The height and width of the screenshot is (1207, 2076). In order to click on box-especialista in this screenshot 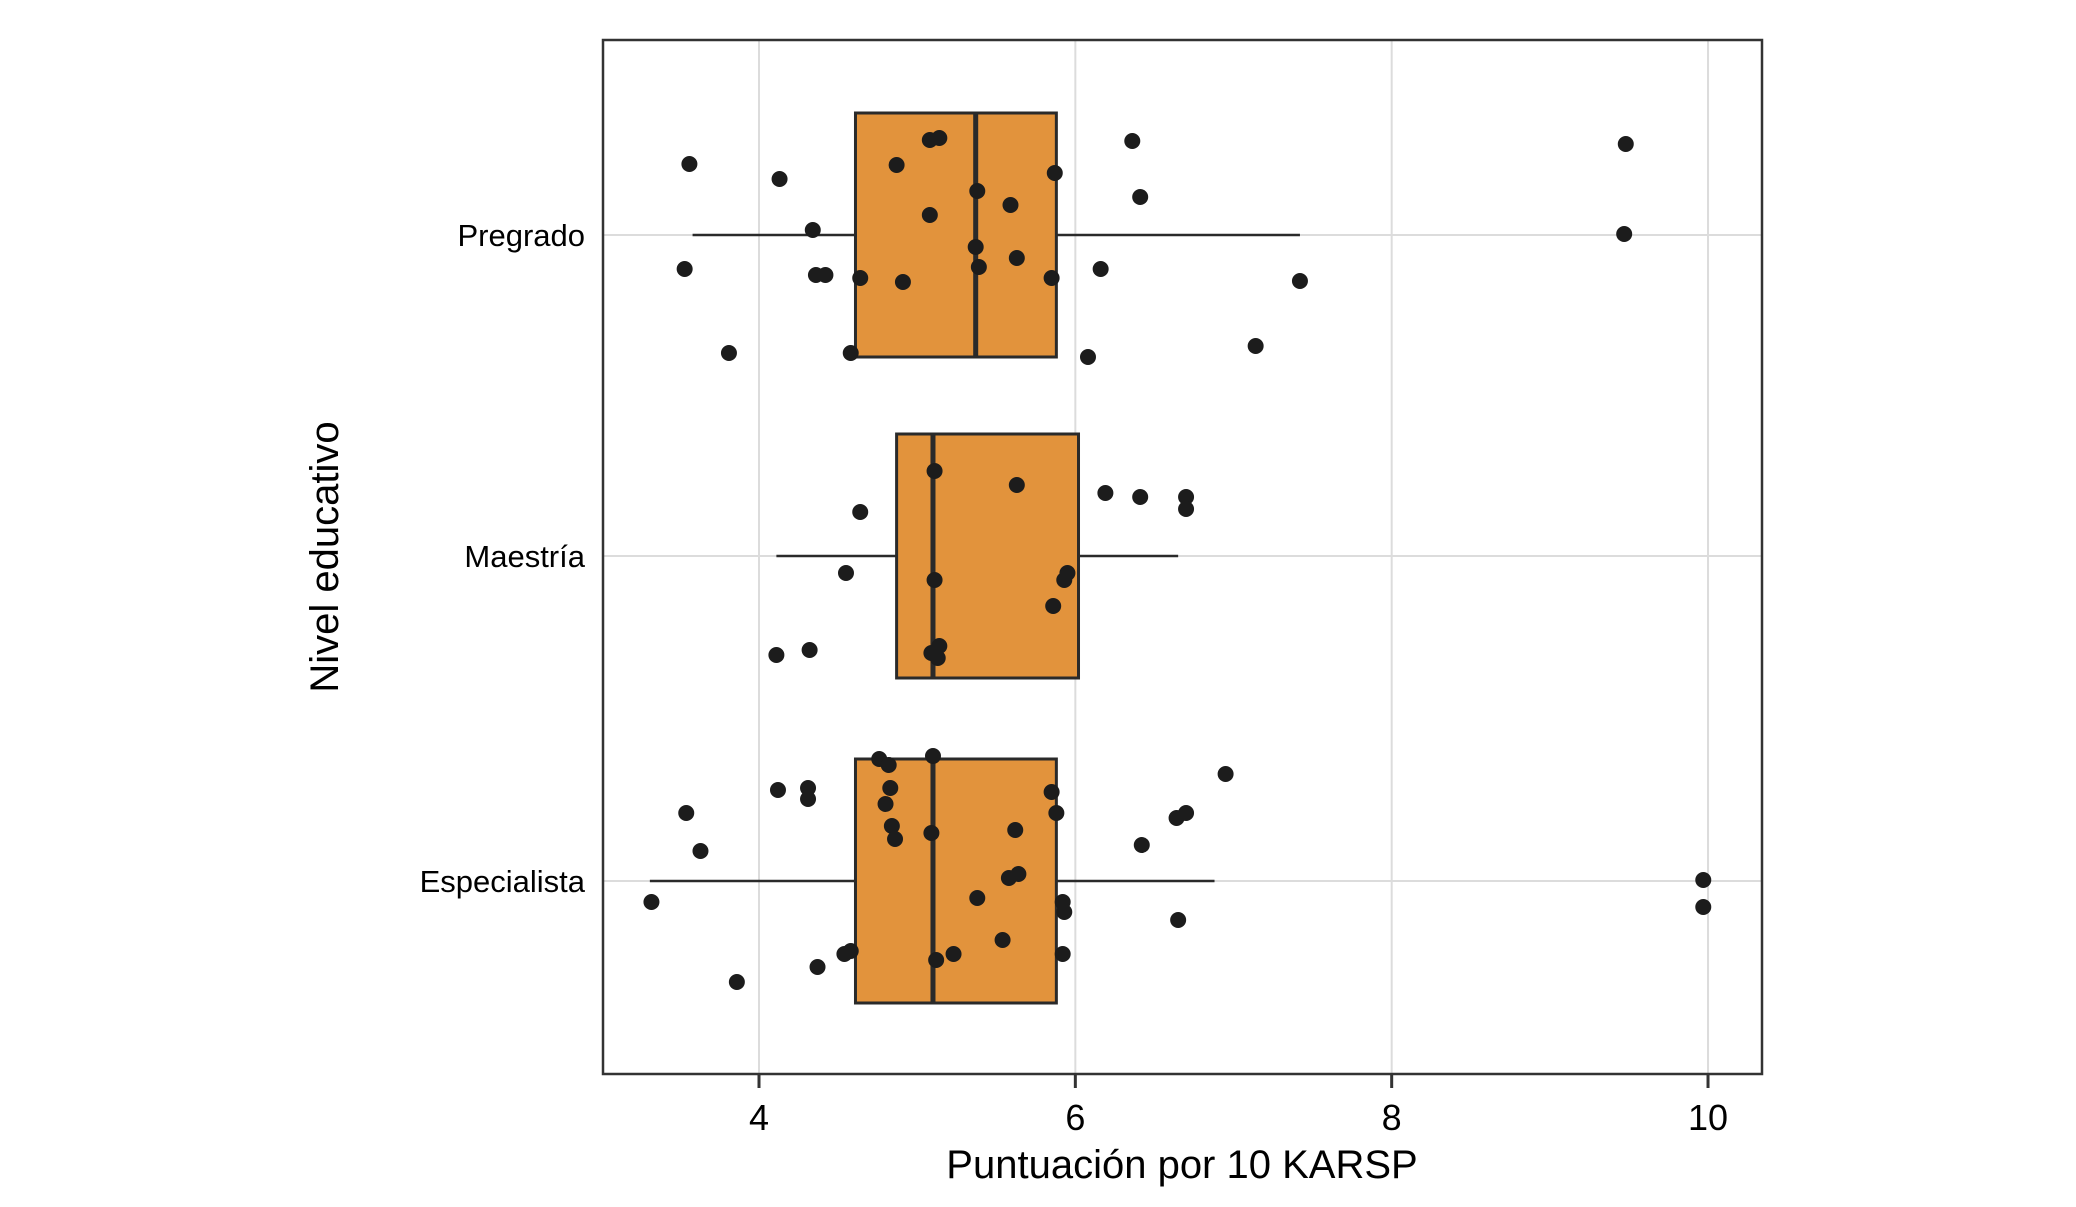, I will do `click(955, 881)`.